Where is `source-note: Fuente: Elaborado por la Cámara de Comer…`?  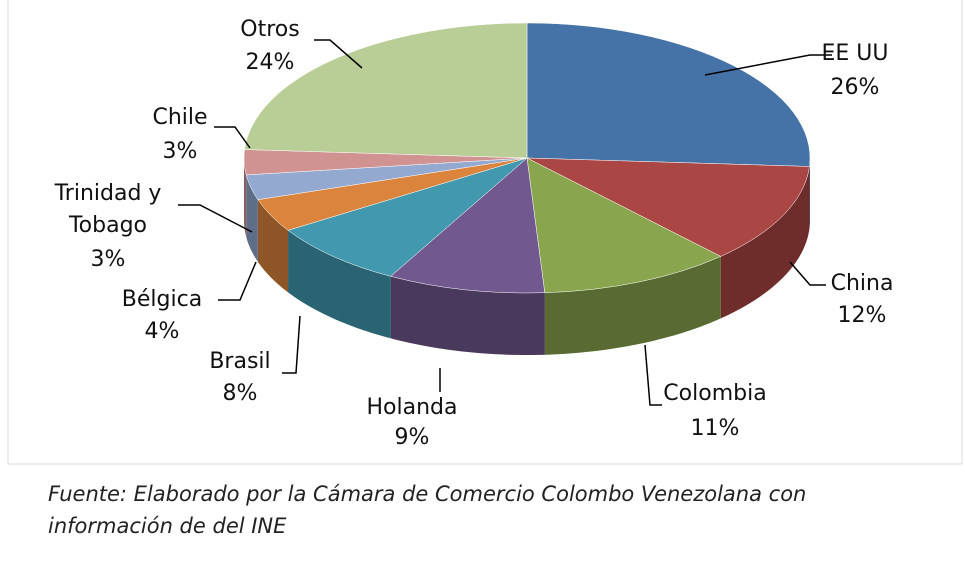 source-note: Fuente: Elaborado por la Cámara de Comer… is located at coordinates (427, 510).